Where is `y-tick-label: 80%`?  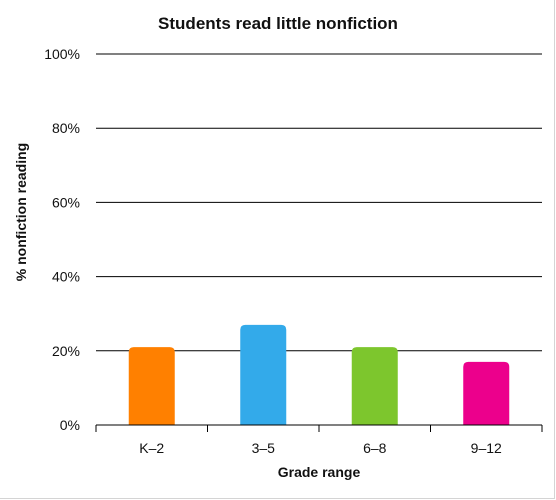 y-tick-label: 80% is located at coordinates (66, 128).